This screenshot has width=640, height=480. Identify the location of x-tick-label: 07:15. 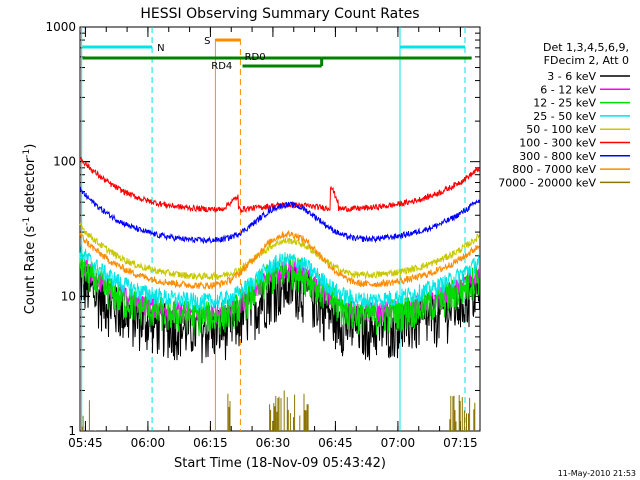
(460, 443).